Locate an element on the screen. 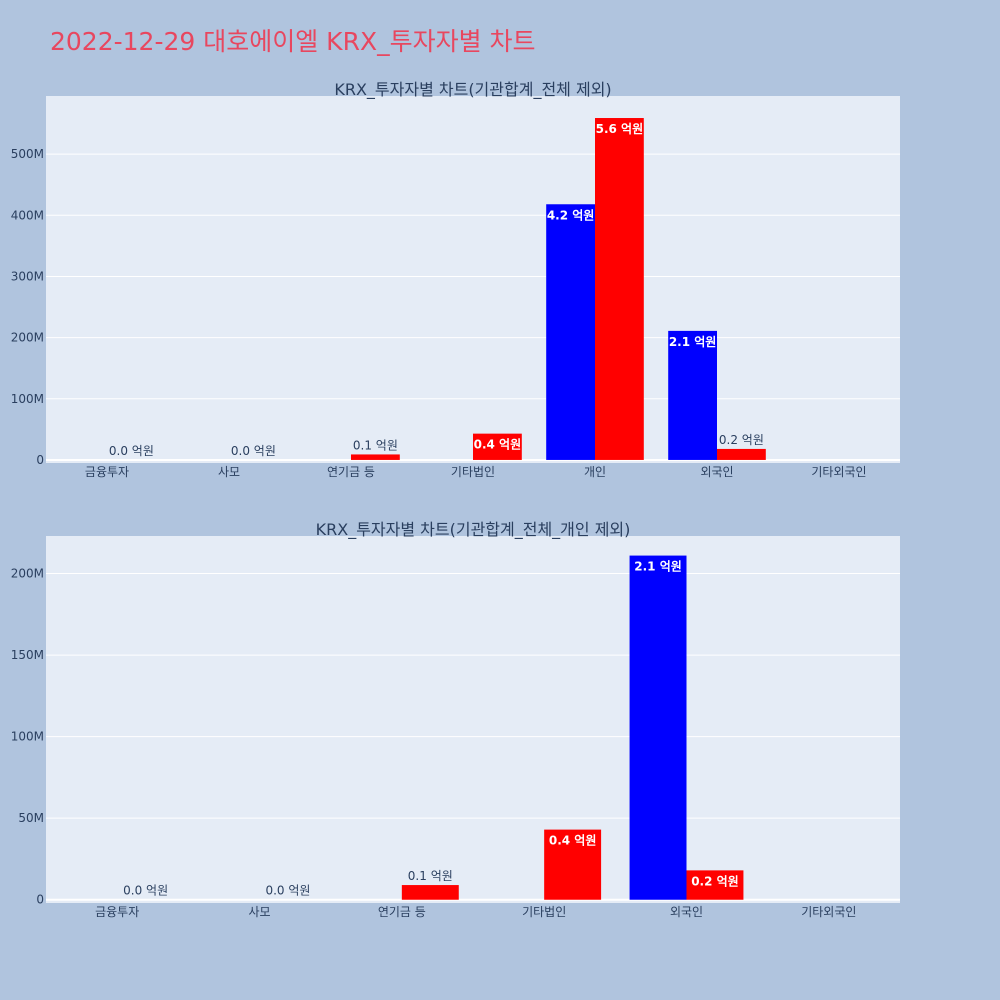 The image size is (1000, 1000). y-tick-label: 500M is located at coordinates (27, 154).